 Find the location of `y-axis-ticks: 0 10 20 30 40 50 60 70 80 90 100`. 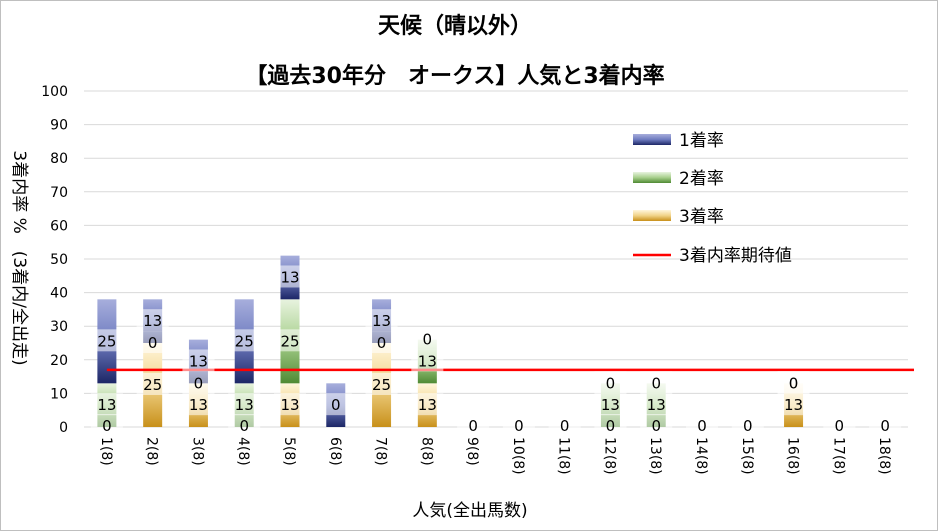

y-axis-ticks: 0 10 20 30 40 50 60 70 80 90 100 is located at coordinates (54, 260).